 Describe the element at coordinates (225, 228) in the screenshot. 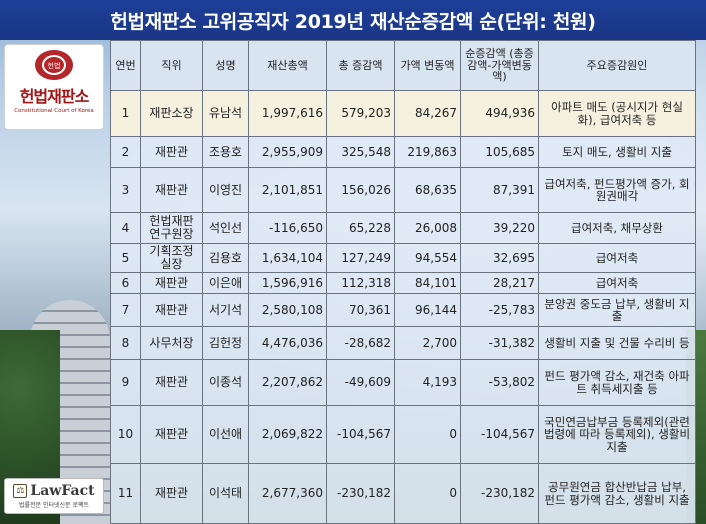

I see `row-name: 석인선` at that location.